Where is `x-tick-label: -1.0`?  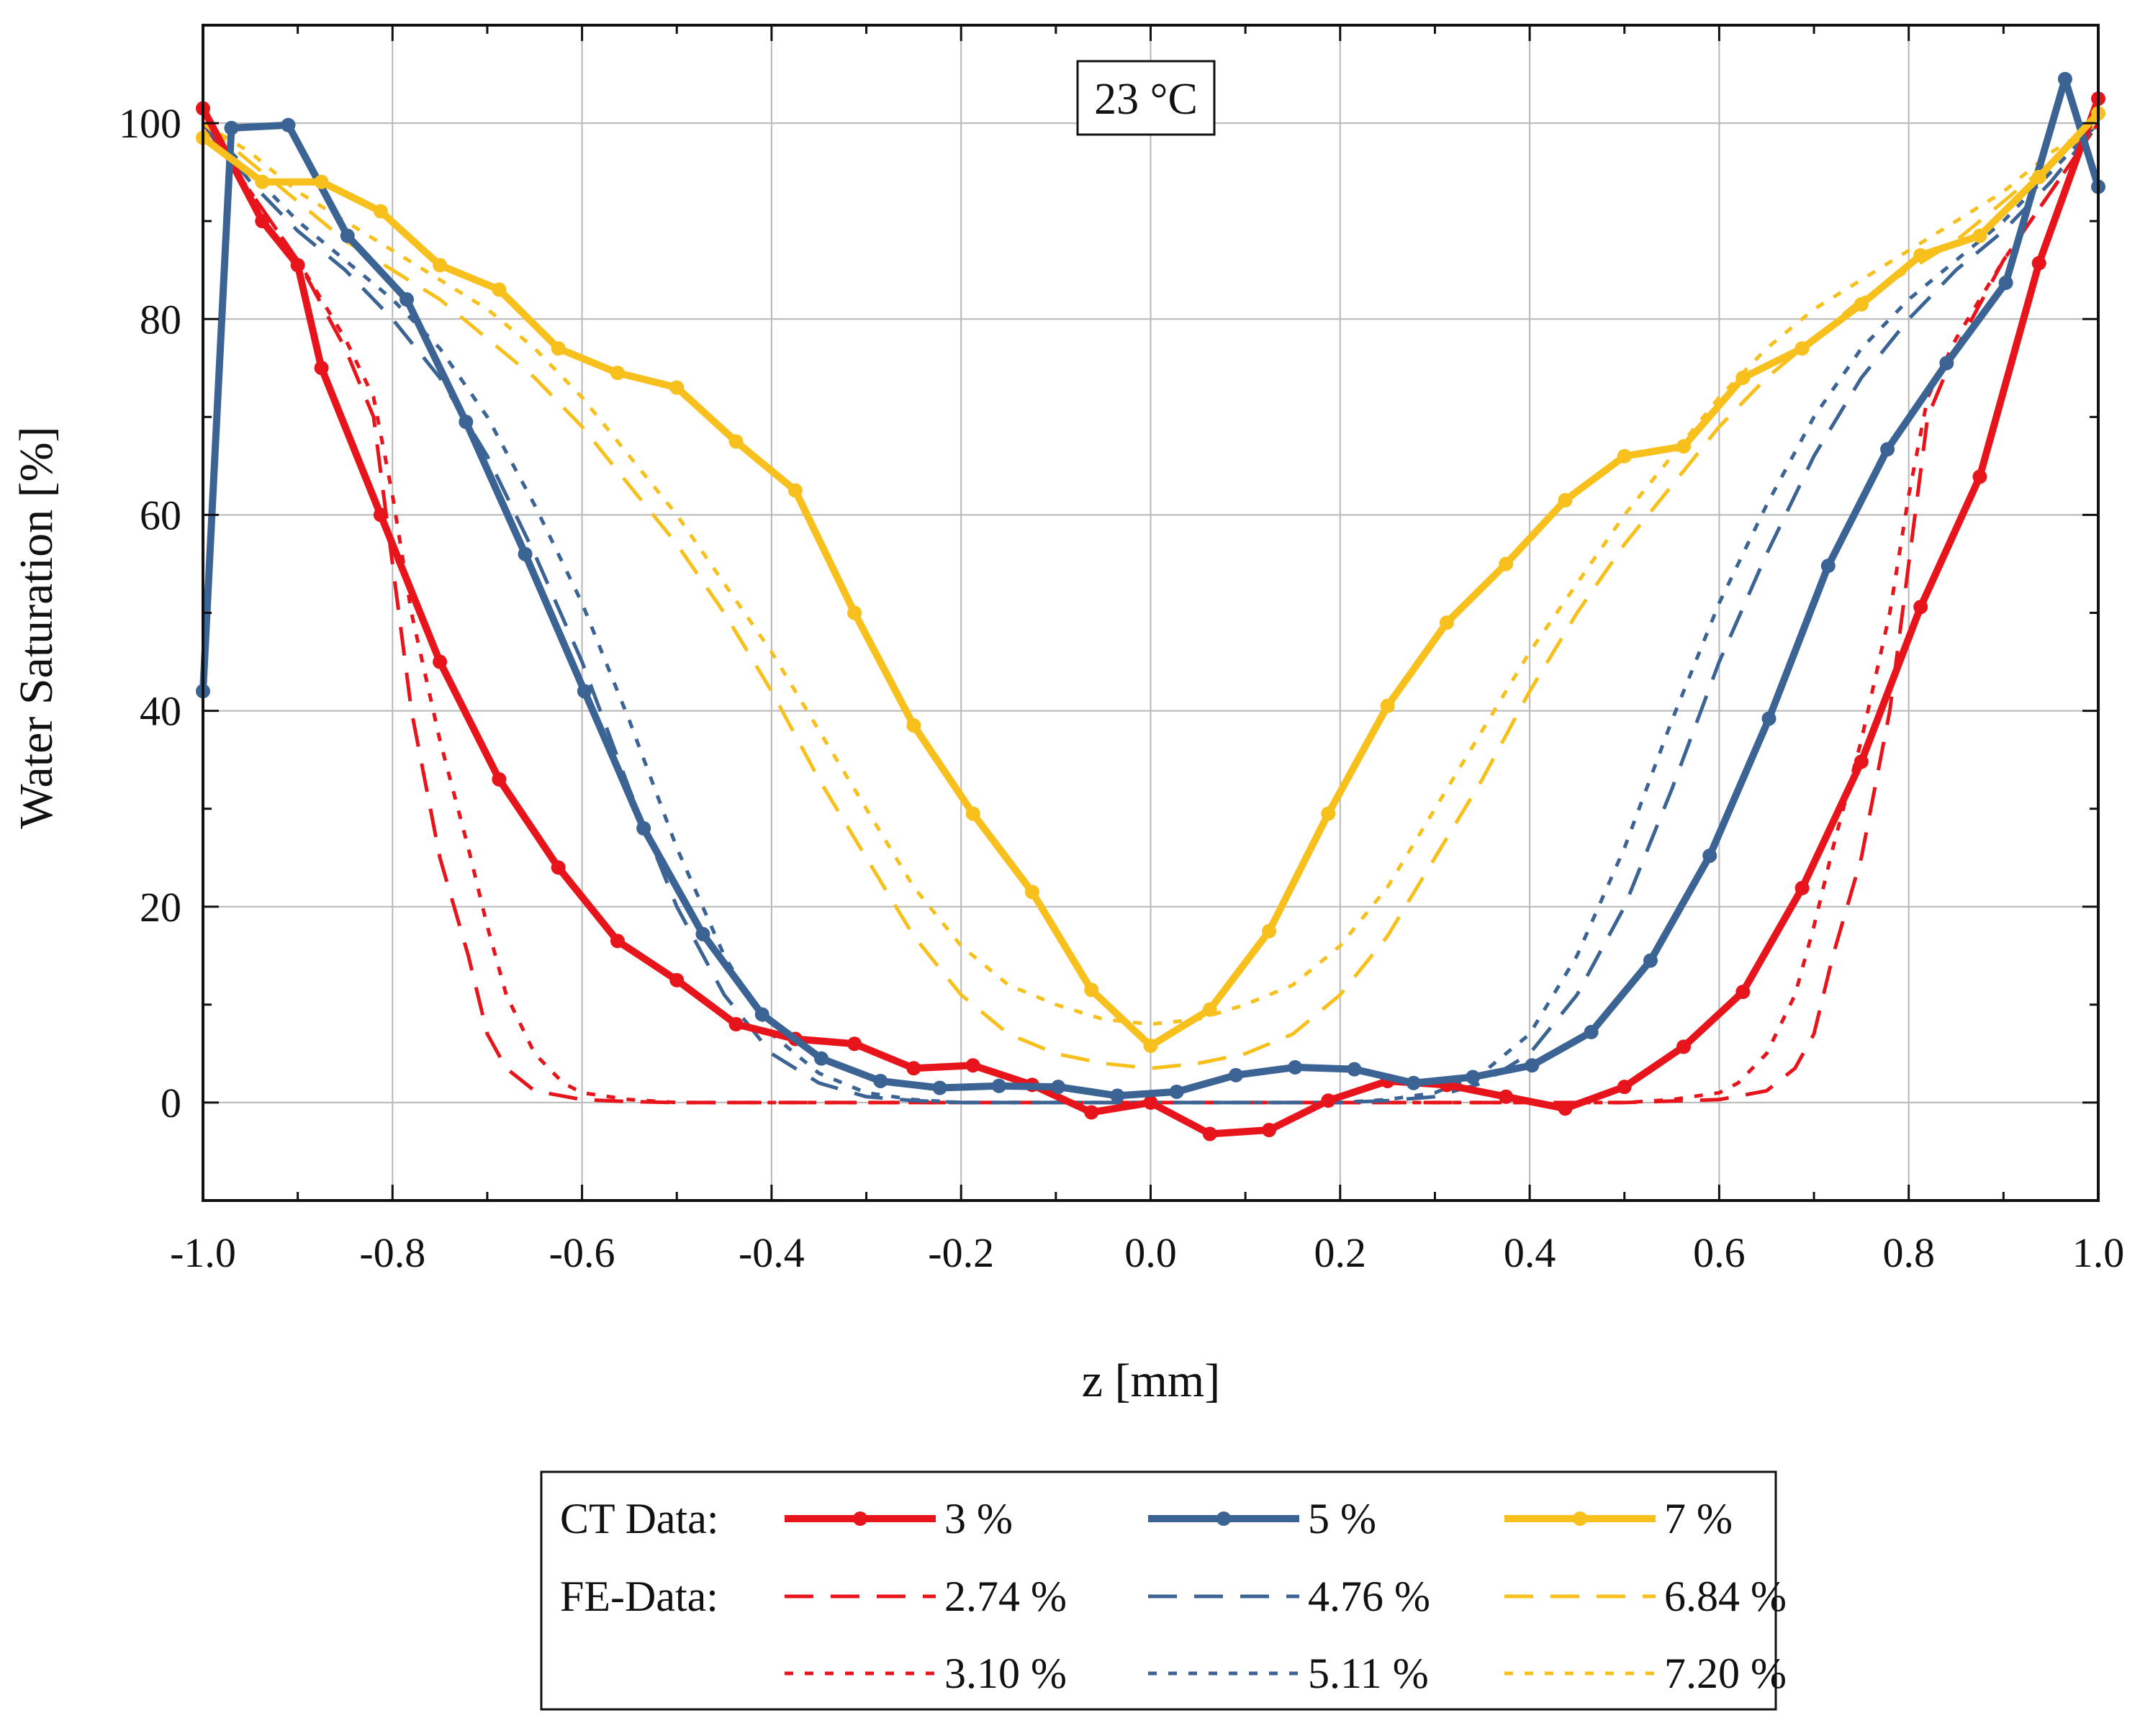
x-tick-label: -1.0 is located at coordinates (203, 1252).